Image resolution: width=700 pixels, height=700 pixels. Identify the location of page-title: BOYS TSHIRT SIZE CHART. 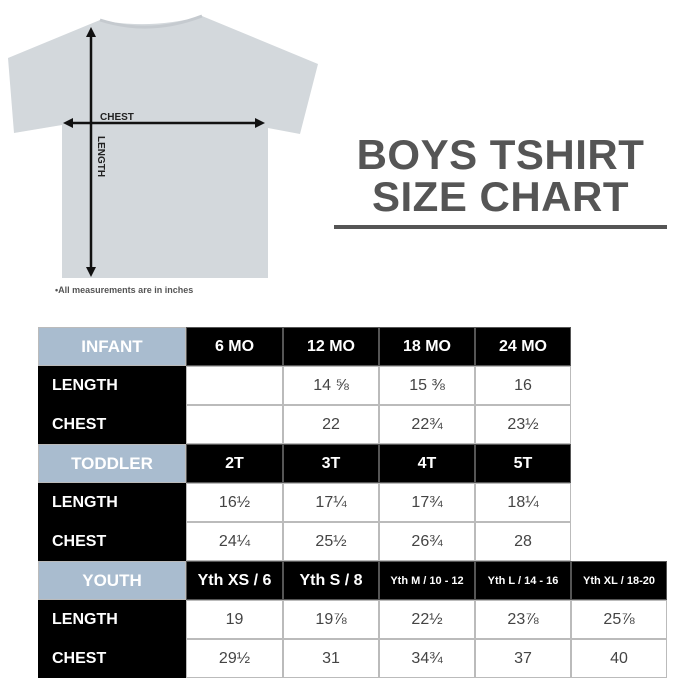
(500, 176).